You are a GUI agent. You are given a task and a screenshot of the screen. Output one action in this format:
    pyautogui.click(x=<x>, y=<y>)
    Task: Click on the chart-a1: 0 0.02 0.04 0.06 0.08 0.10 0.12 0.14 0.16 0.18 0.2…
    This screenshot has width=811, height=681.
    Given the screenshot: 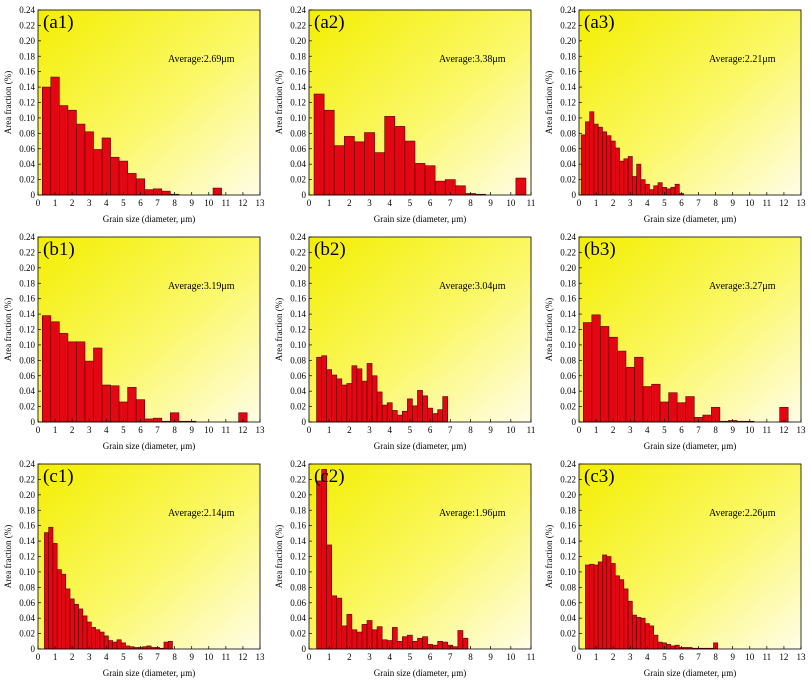 What is the action you would take?
    pyautogui.click(x=134, y=114)
    